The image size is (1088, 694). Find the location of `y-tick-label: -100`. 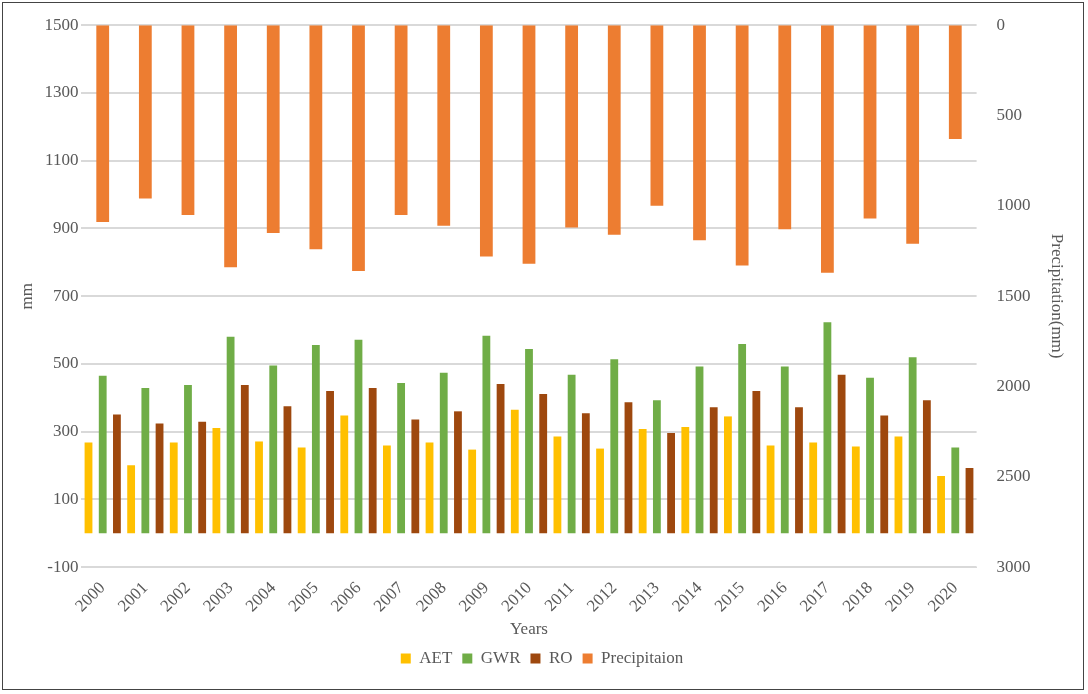

y-tick-label: -100 is located at coordinates (63, 566).